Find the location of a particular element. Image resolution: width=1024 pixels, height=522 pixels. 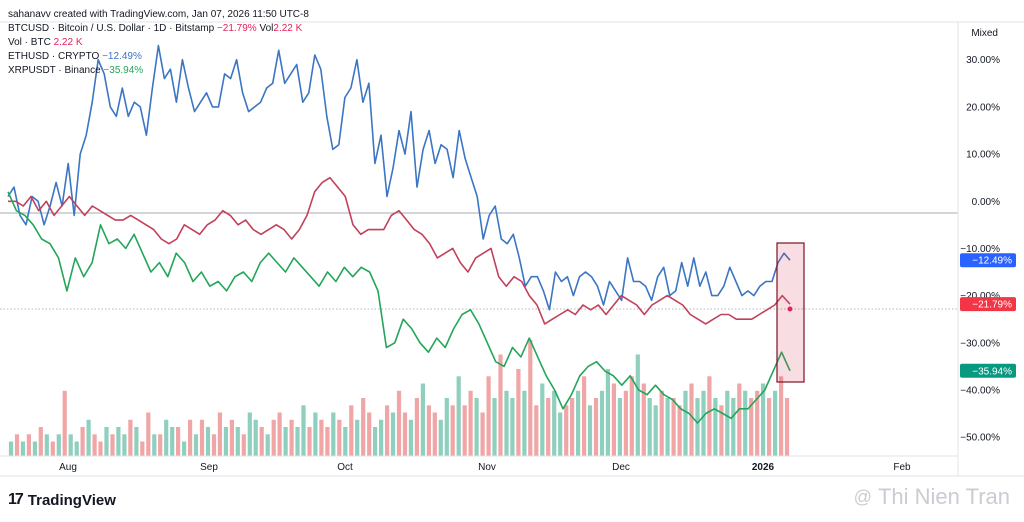

legend-value-vol: 2.22 K is located at coordinates (68, 42).